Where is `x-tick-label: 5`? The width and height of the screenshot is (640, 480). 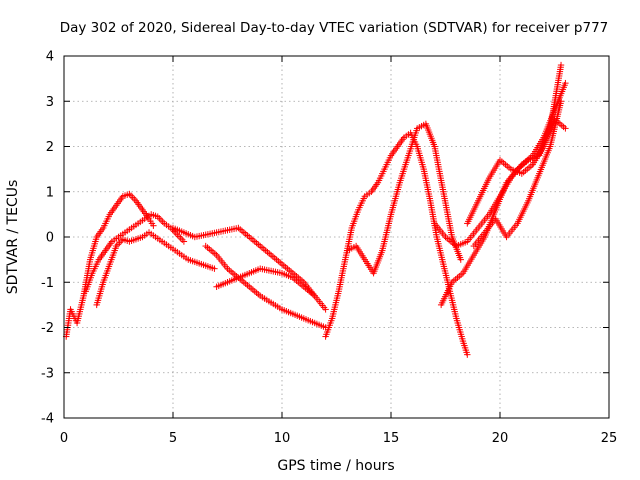
x-tick-label: 5 is located at coordinates (173, 438).